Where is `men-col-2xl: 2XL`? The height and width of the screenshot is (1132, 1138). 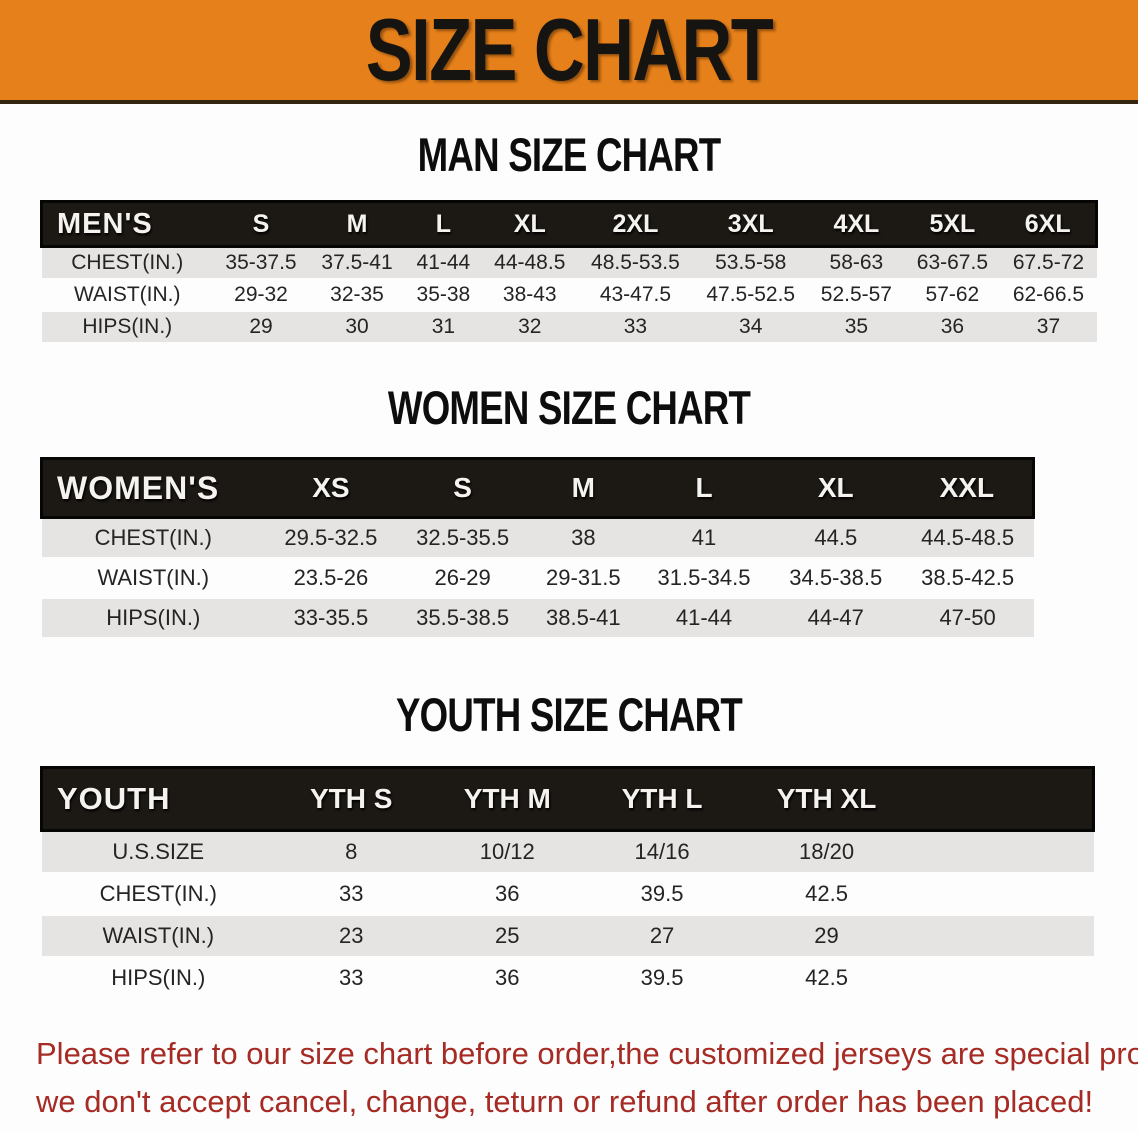
men-col-2xl: 2XL is located at coordinates (635, 224).